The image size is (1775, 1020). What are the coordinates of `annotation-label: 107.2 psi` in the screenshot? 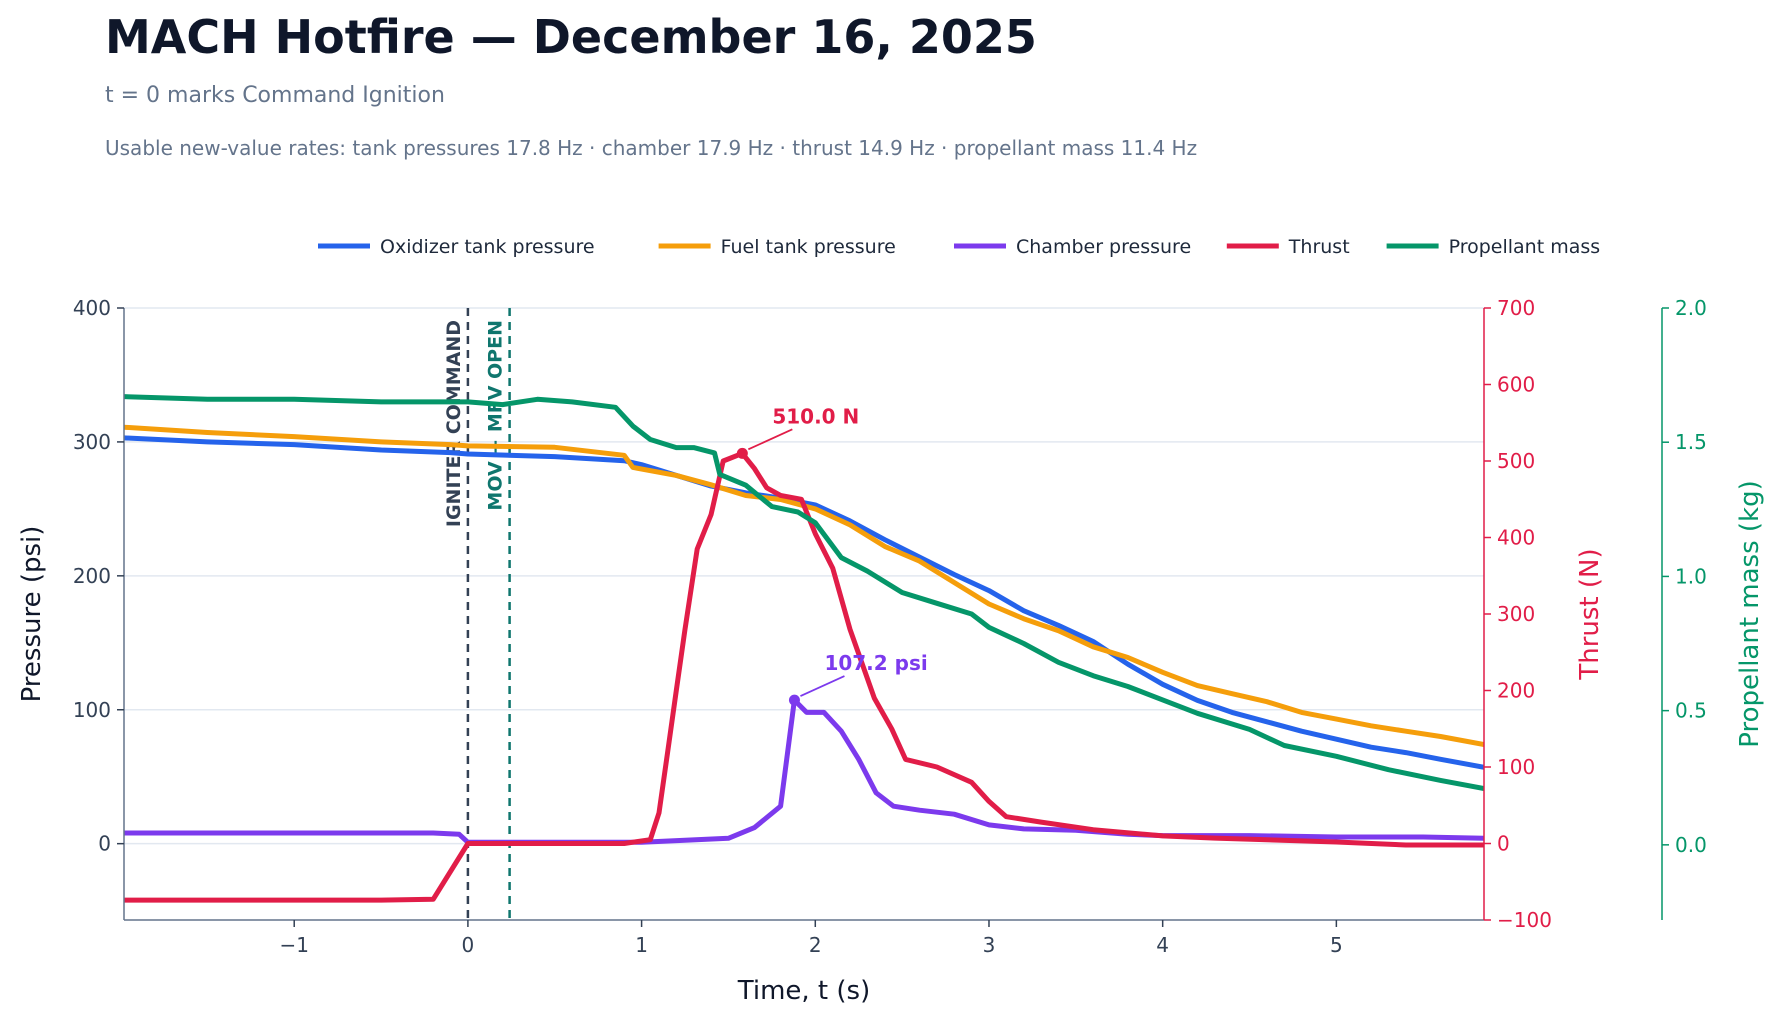 It's located at (875, 663).